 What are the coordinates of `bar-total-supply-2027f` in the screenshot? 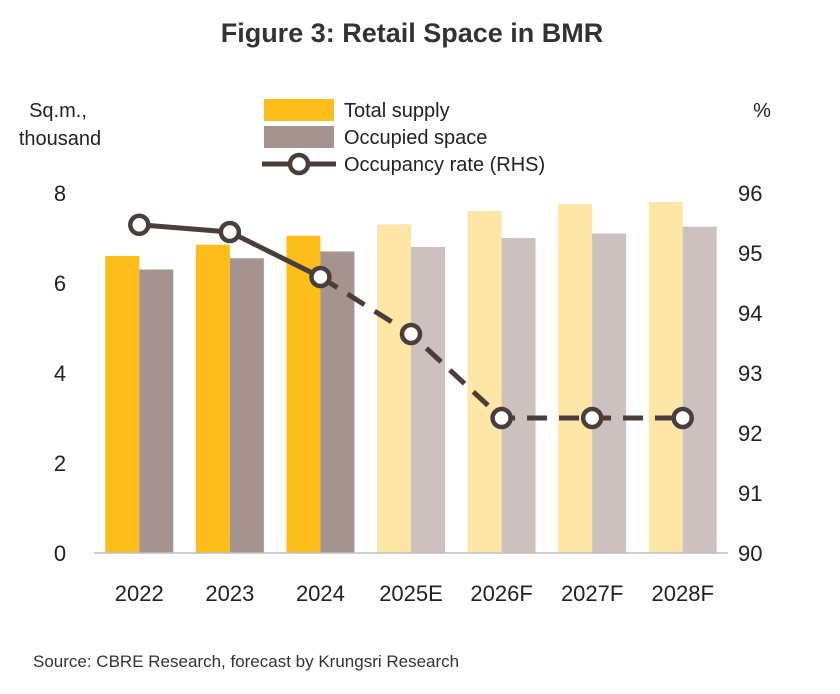 It's located at (575, 378).